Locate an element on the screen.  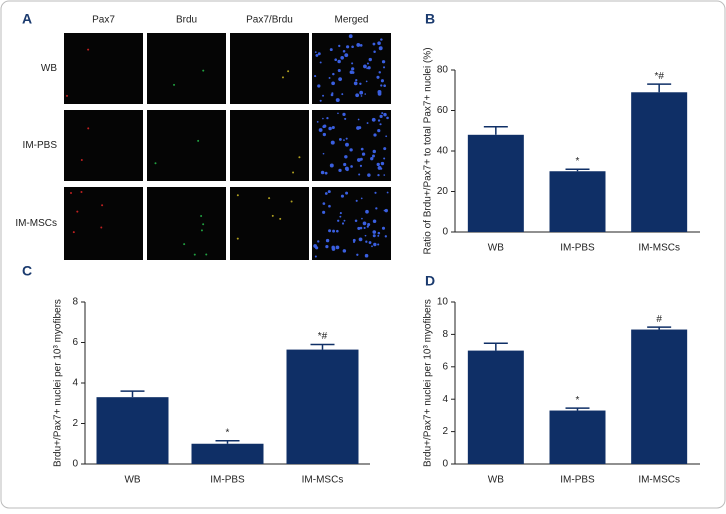
row-label: WB is located at coordinates (49, 68).